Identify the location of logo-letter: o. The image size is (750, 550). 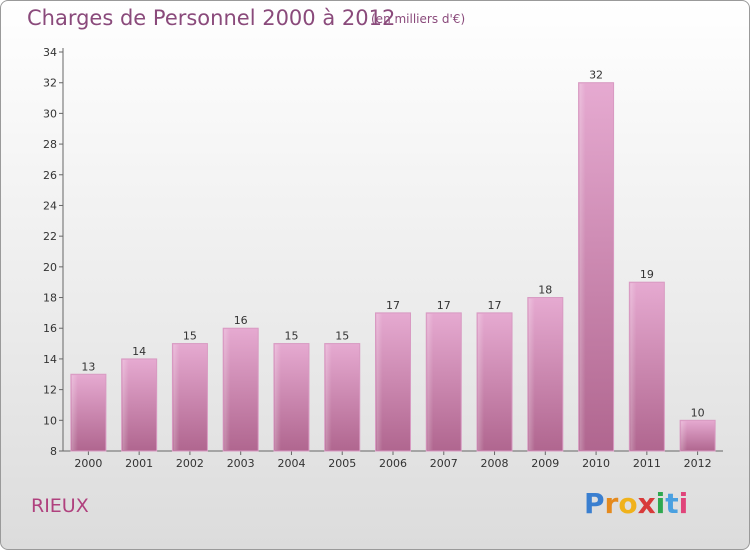
(628, 503).